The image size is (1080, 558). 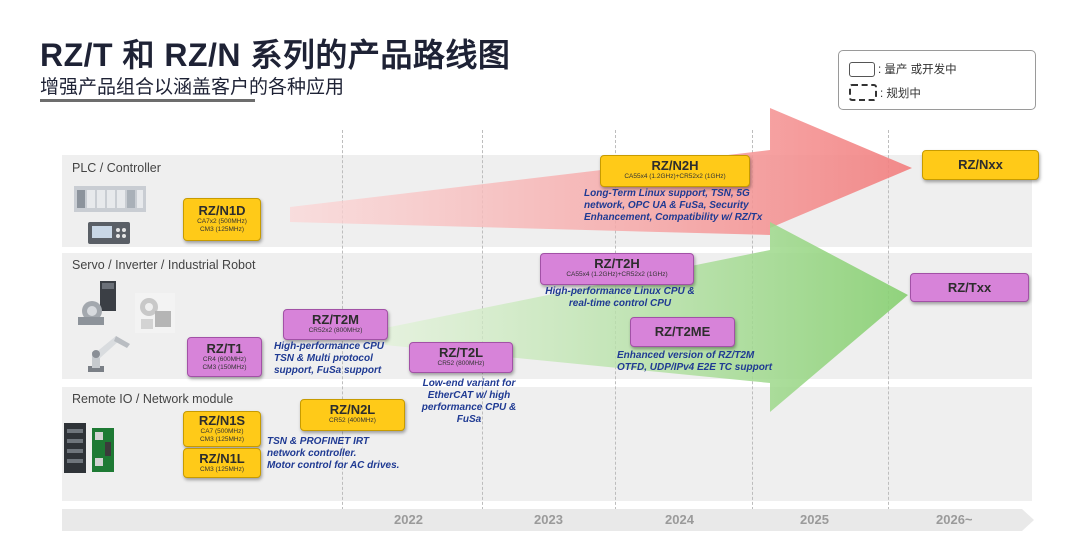 What do you see at coordinates (617, 263) in the screenshot?
I see `chip-name: RZ/T2H` at bounding box center [617, 263].